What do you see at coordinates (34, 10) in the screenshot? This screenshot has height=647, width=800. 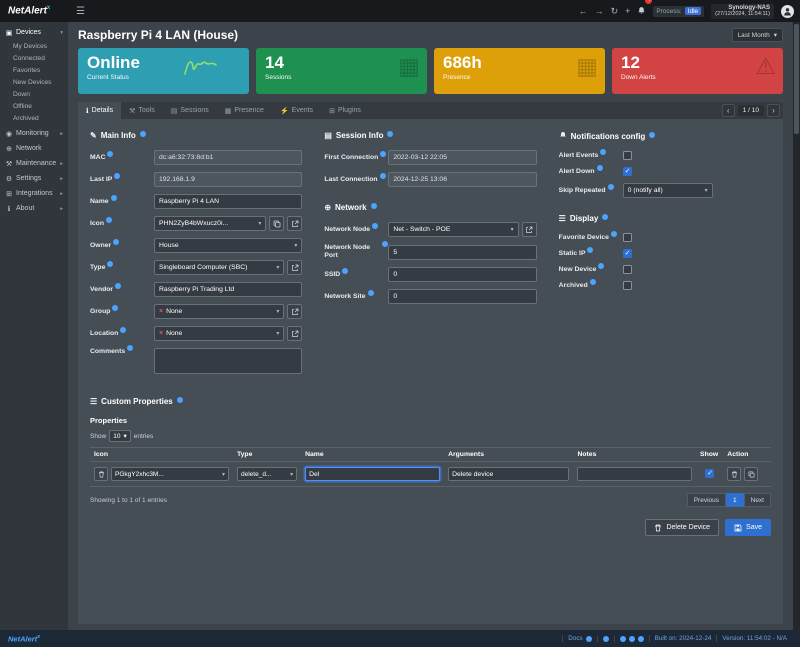 I see `brand-logo: NetAlertx` at bounding box center [34, 10].